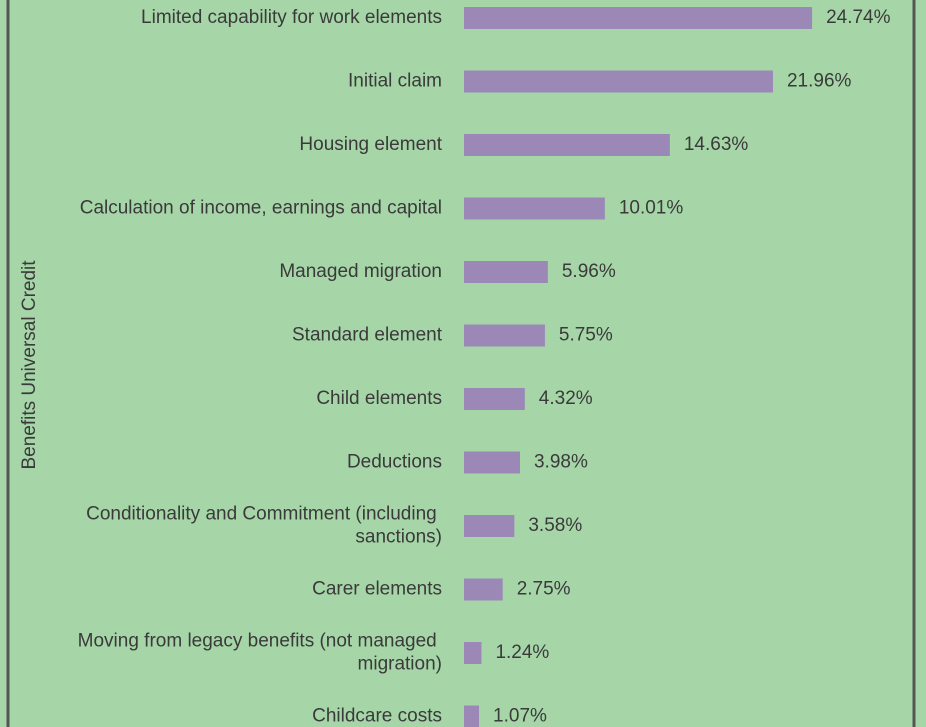 Image resolution: width=926 pixels, height=727 pixels. I want to click on value-label: 4.32%, so click(566, 398).